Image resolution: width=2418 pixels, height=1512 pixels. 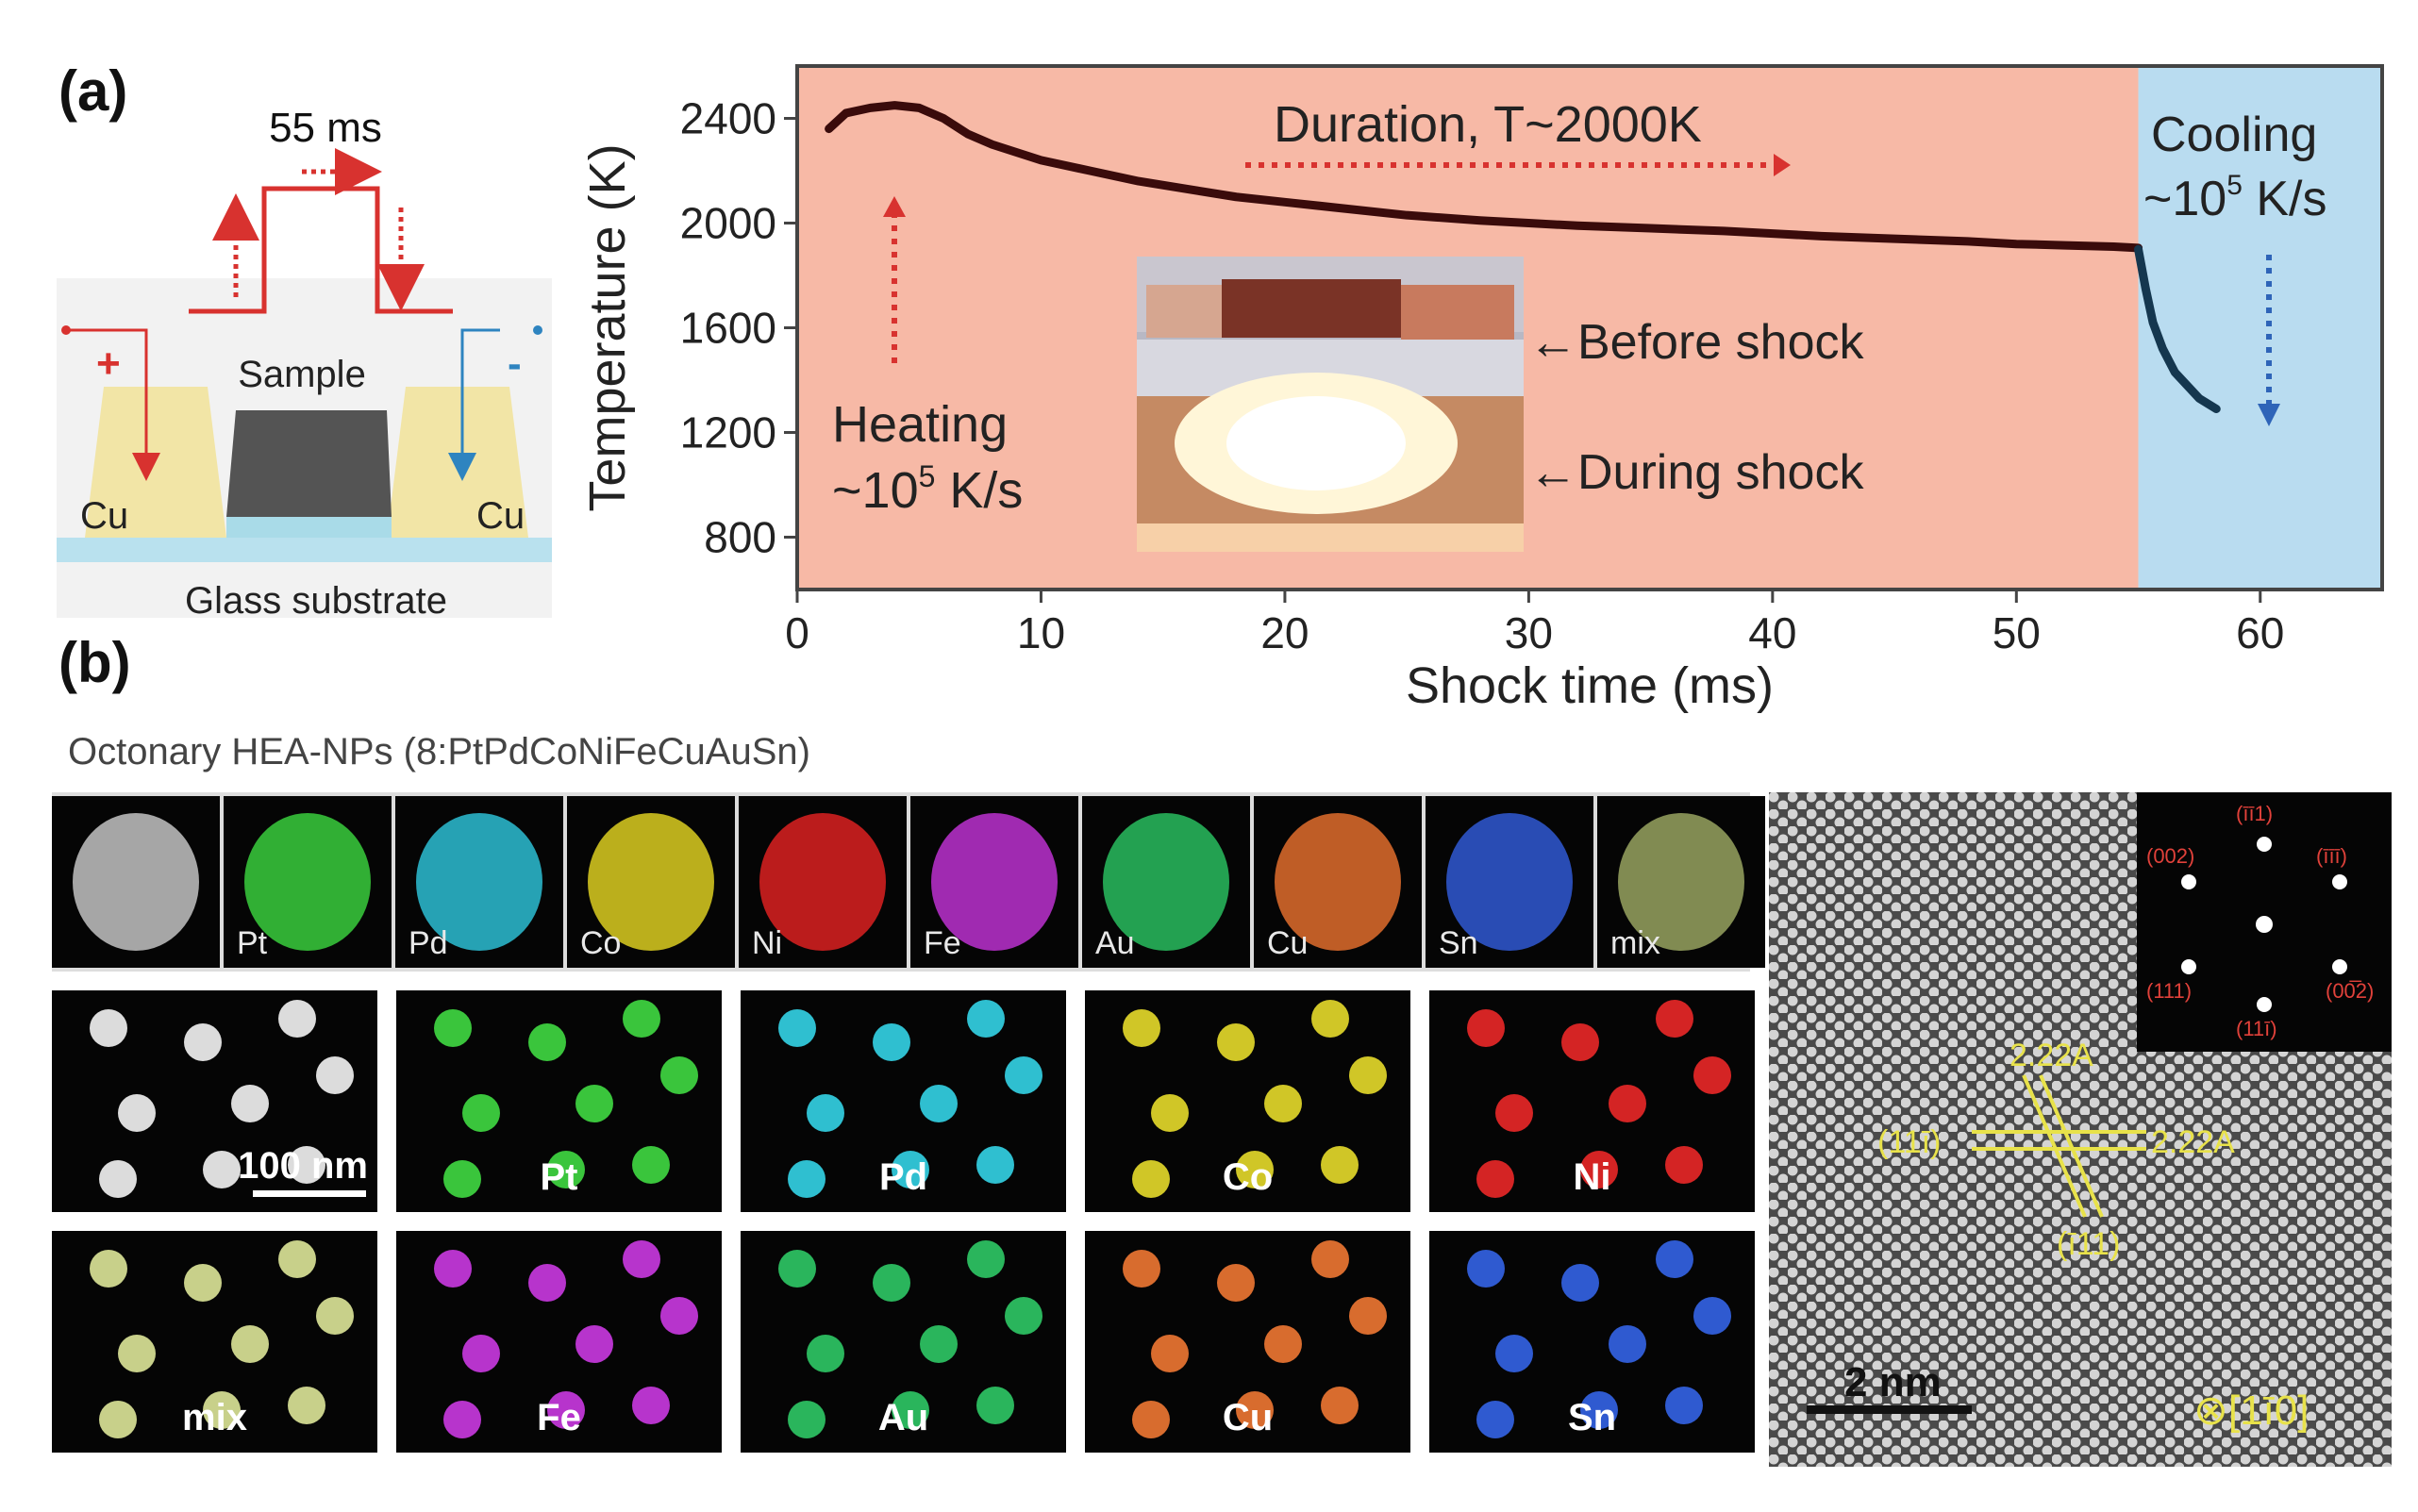 What do you see at coordinates (1592, 1342) in the screenshot?
I see `grid-map-9: Sn` at bounding box center [1592, 1342].